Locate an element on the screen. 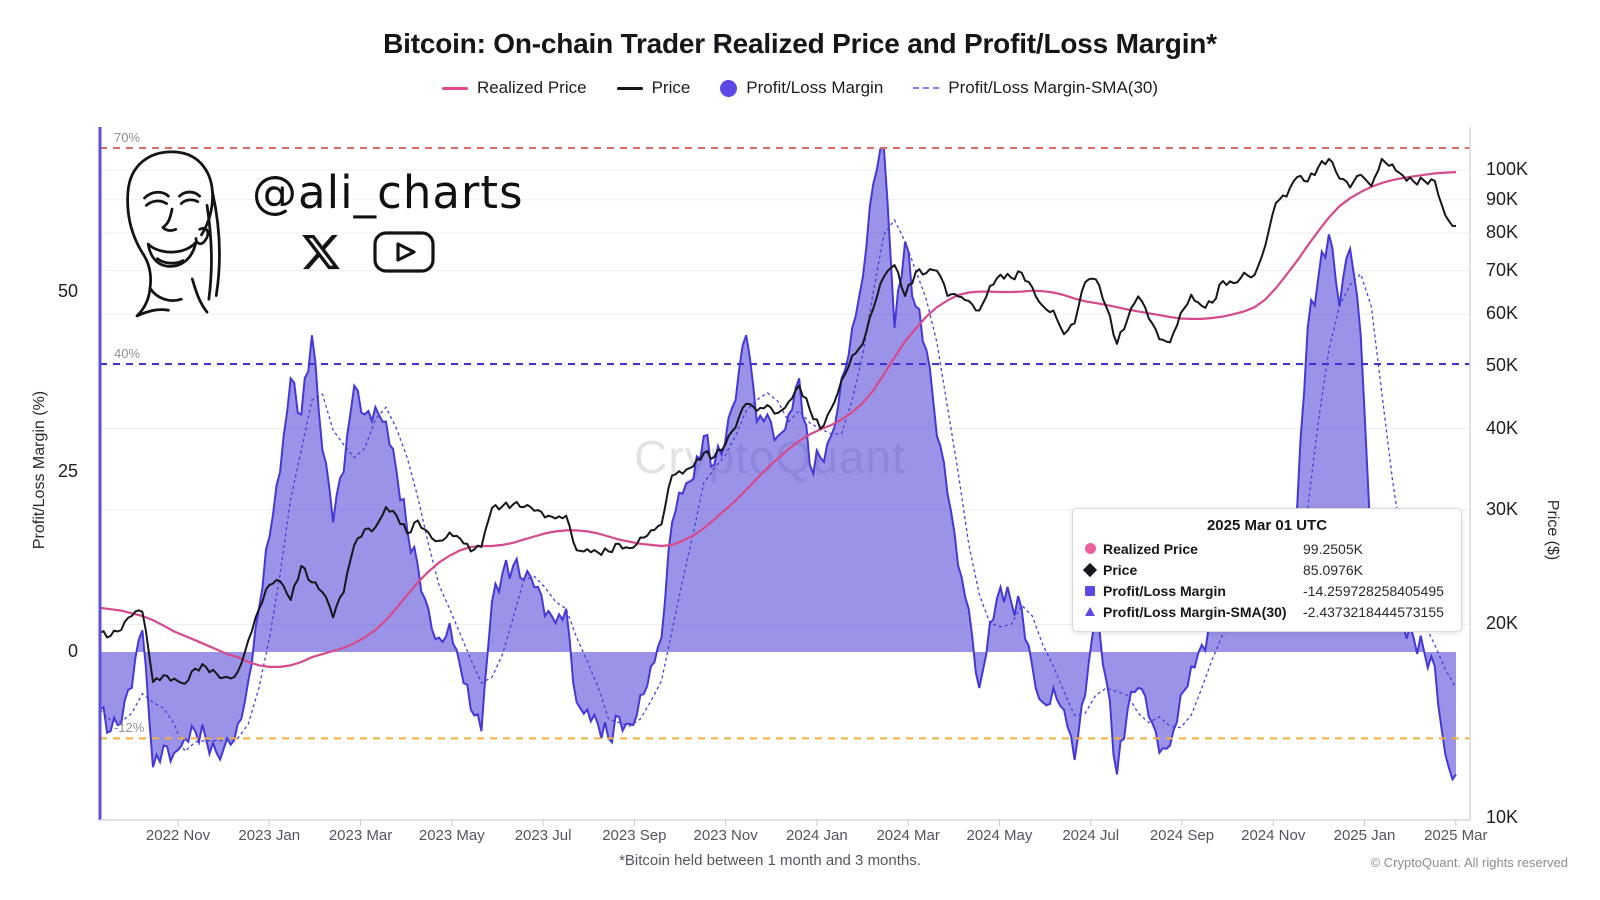  legend-item-price: Price is located at coordinates (653, 88).